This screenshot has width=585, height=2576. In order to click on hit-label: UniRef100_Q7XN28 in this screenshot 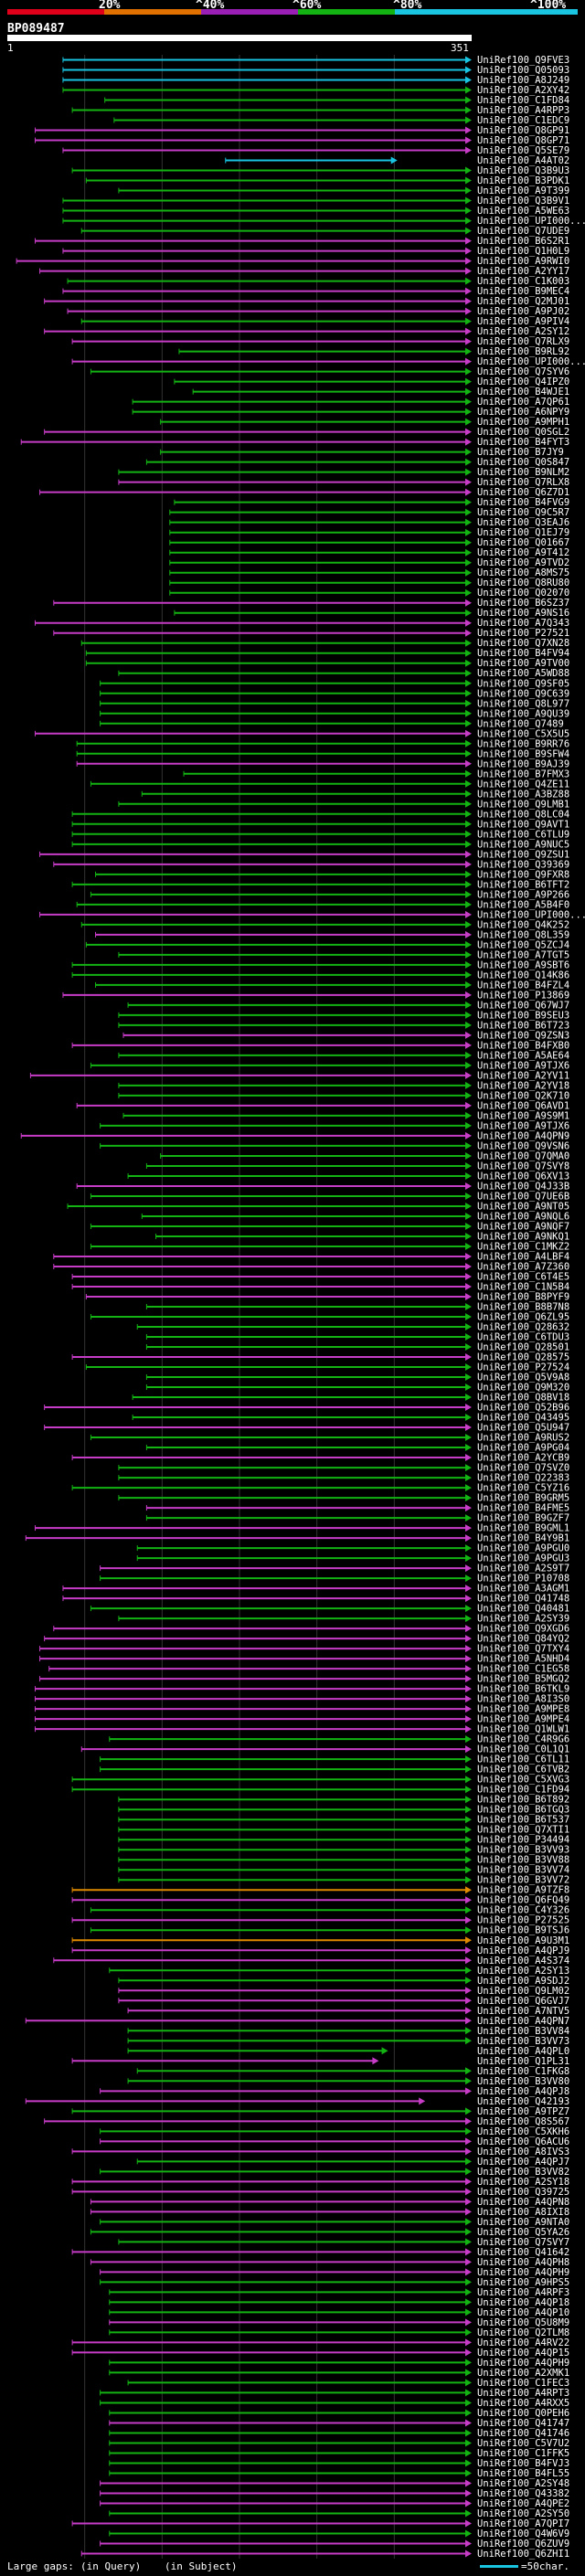, I will do `click(523, 643)`.